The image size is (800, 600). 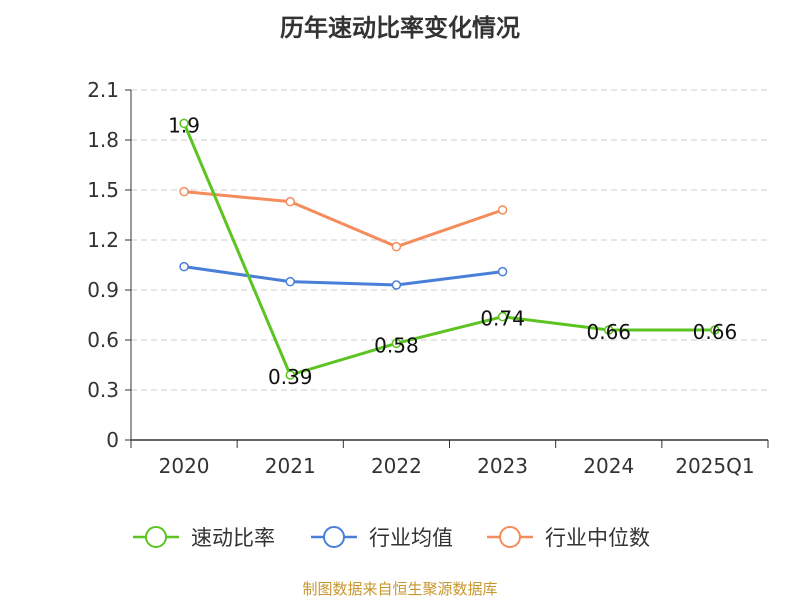 I want to click on x-tick-label: 2024, so click(x=608, y=466).